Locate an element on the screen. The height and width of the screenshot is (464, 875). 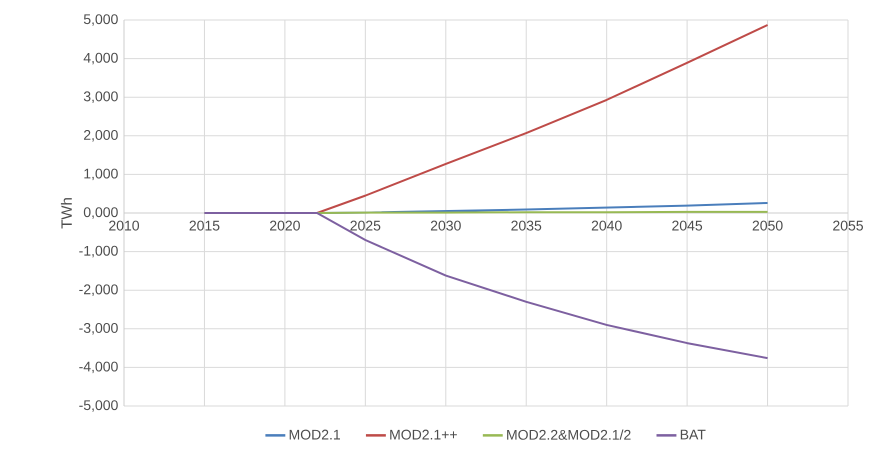
legend-label: MOD2.2&MOD2.1/2 is located at coordinates (569, 435).